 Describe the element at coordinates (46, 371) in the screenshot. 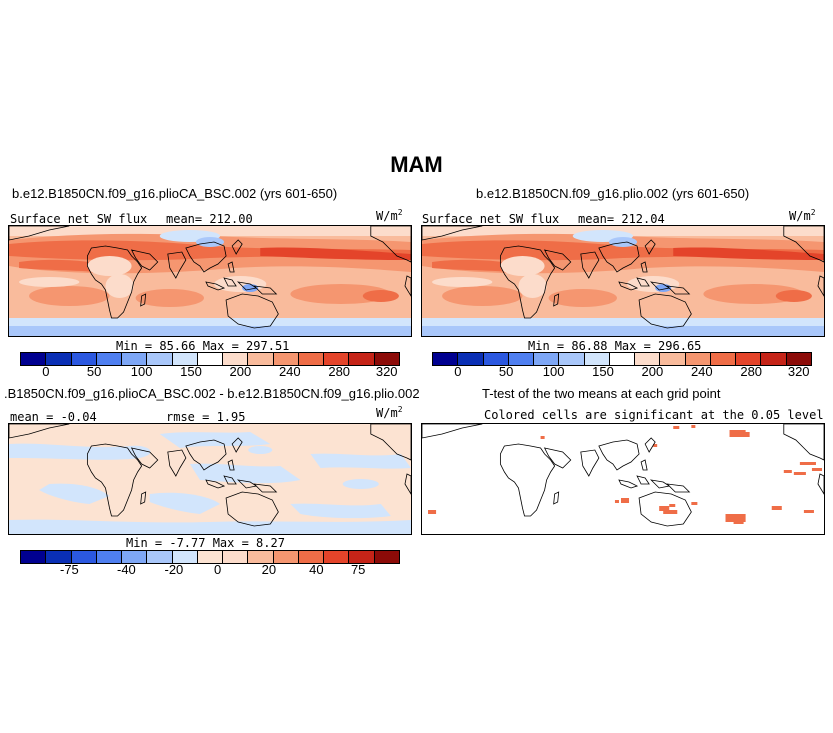

I see `colorbar-top-left-tick-label: 0` at that location.